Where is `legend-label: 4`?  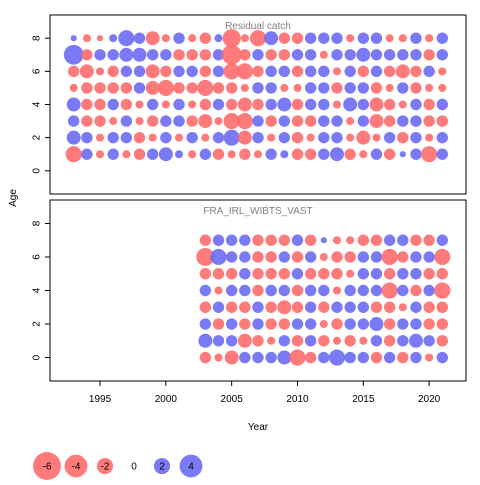 legend-label: 4 is located at coordinates (191, 467).